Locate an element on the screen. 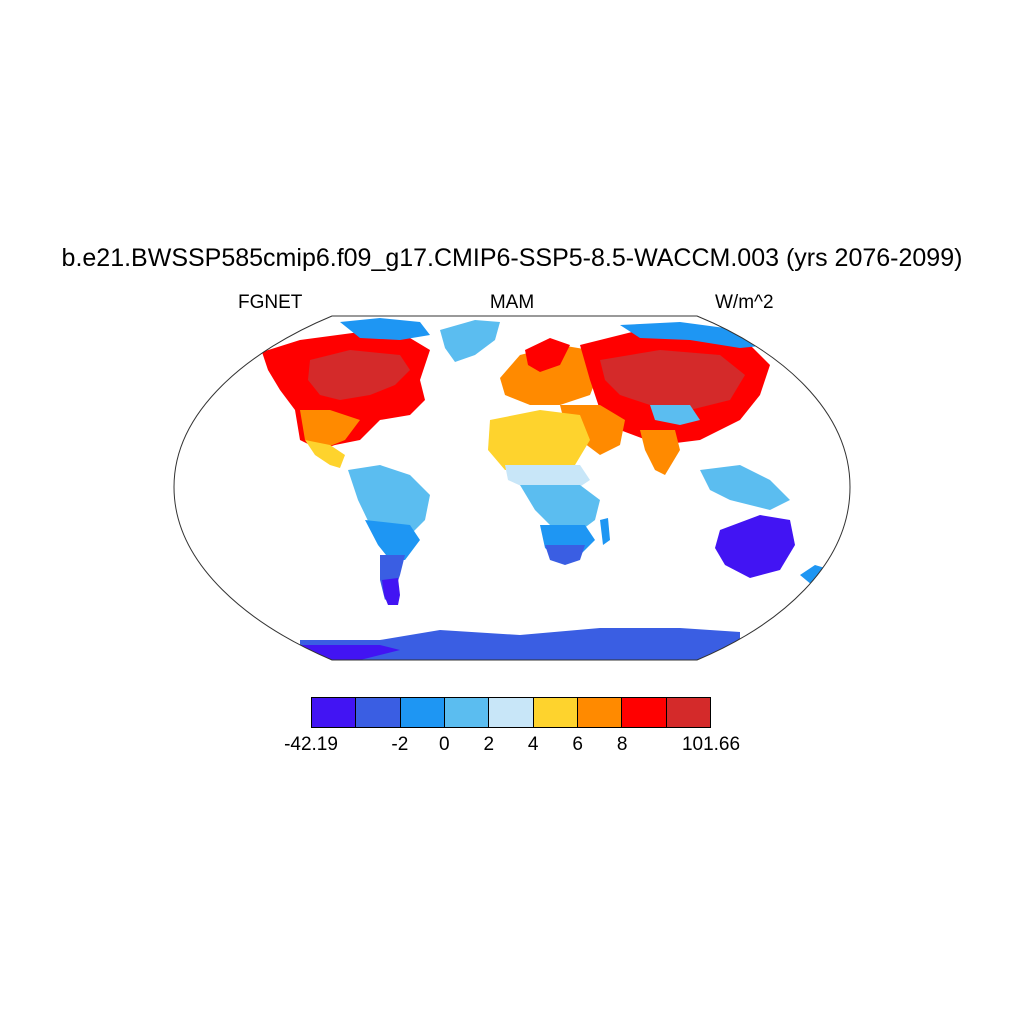  siberia-core is located at coordinates (672, 380).